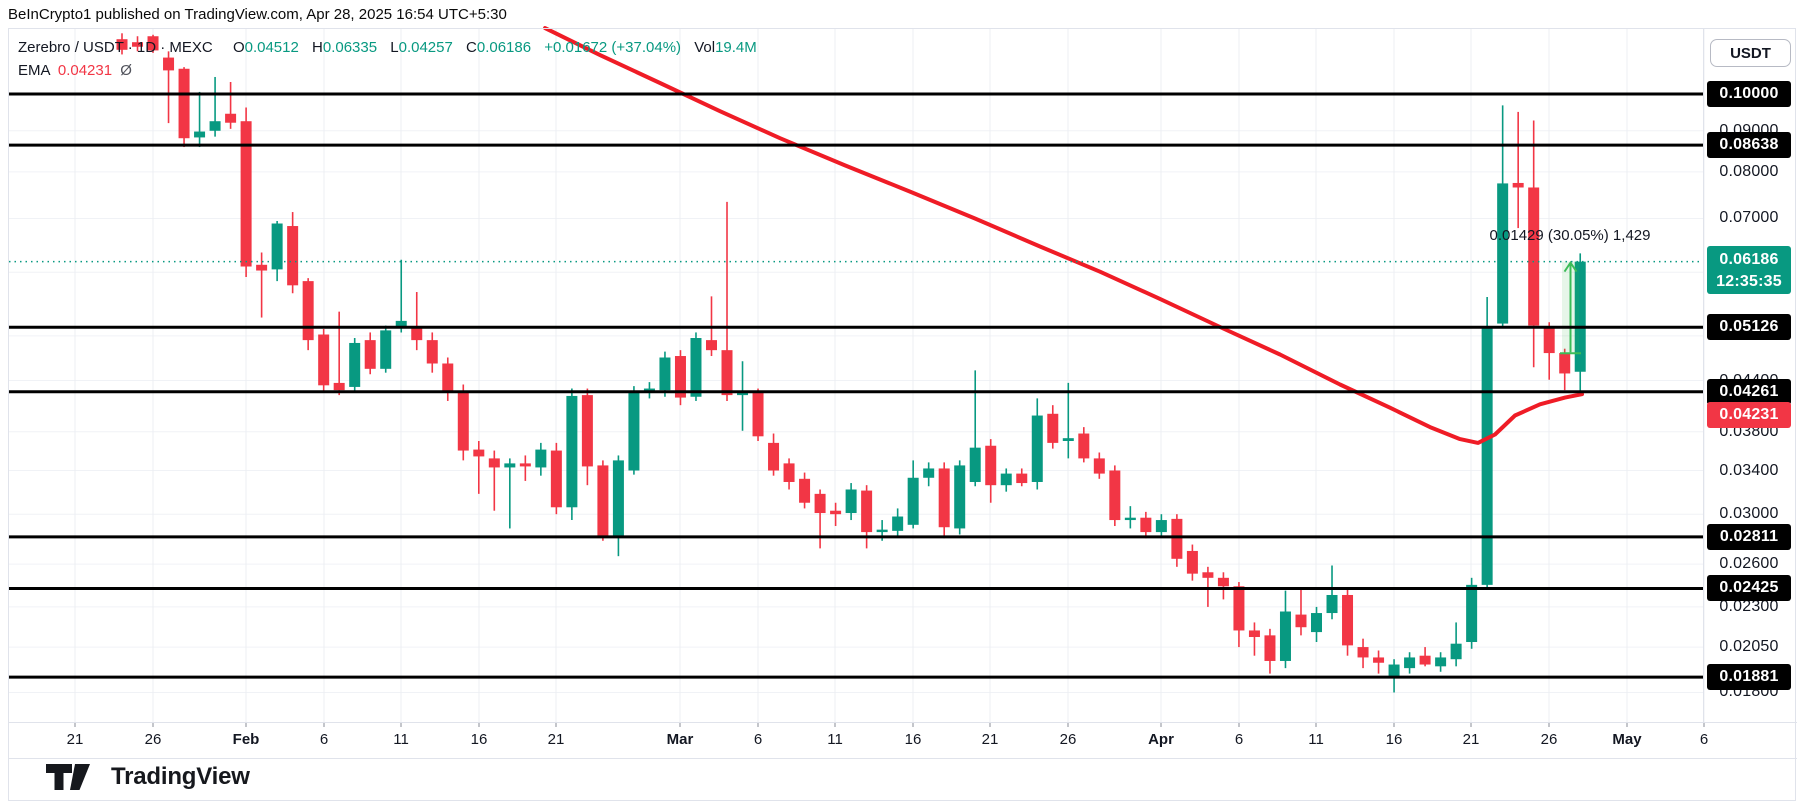 The image size is (1805, 803). What do you see at coordinates (271, 47) in the screenshot?
I see `open-value: 0.04512` at bounding box center [271, 47].